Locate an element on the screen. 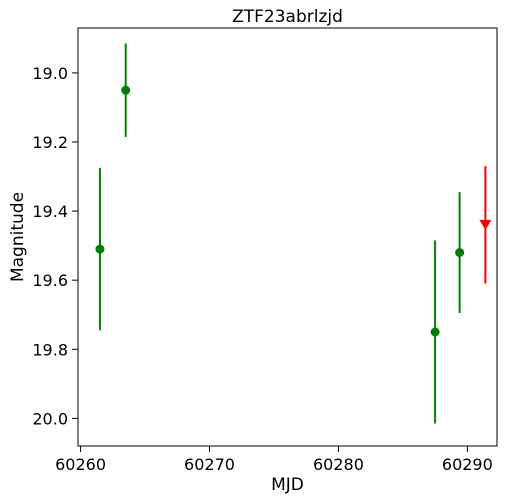 The height and width of the screenshot is (503, 507). y-tick-label: 19.0 is located at coordinates (50, 73).